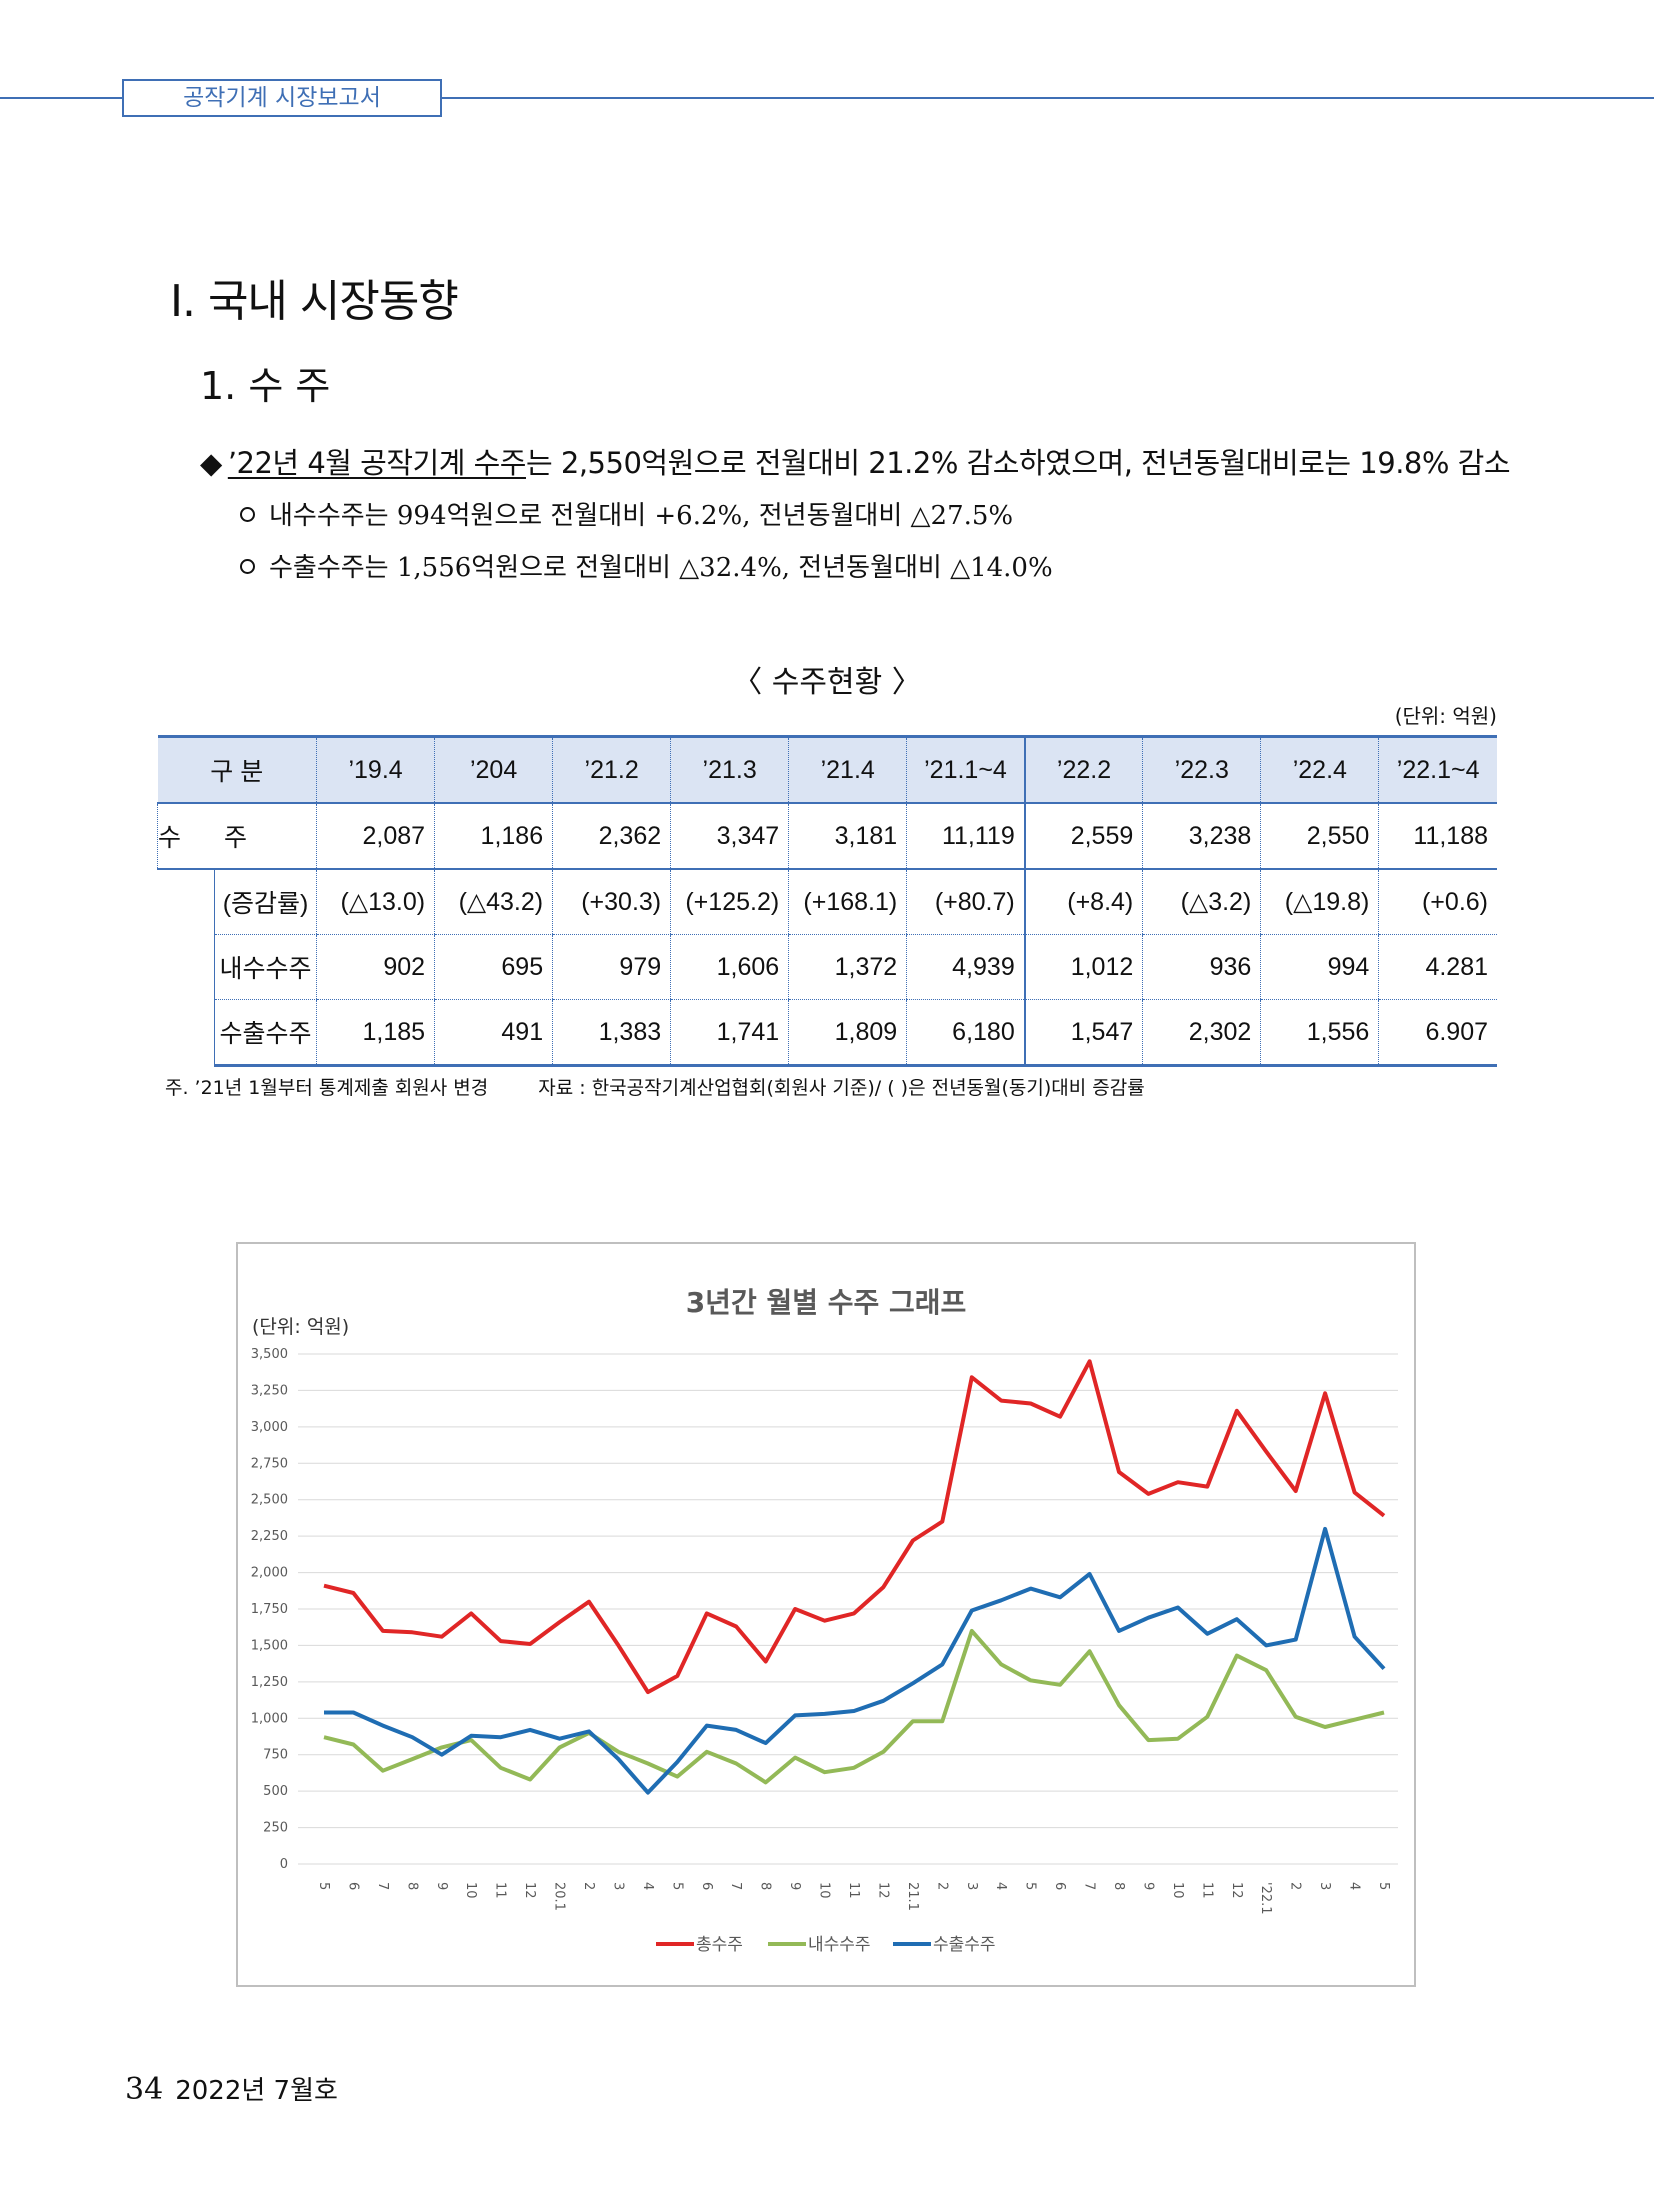  I want to click on table-cell: 695, so click(493, 967).